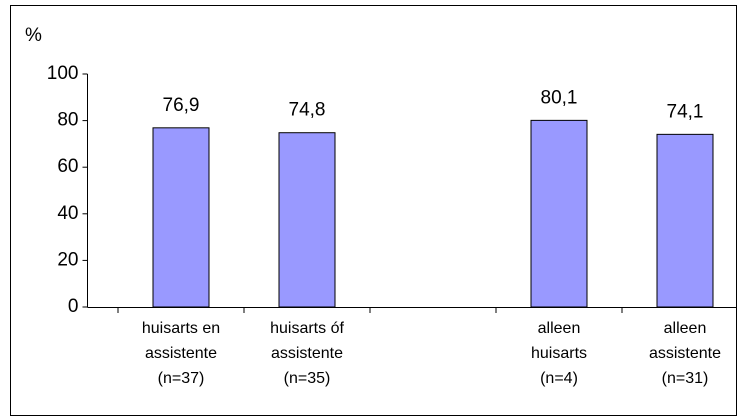  Describe the element at coordinates (33, 35) in the screenshot. I see `y-axis-label: %` at that location.